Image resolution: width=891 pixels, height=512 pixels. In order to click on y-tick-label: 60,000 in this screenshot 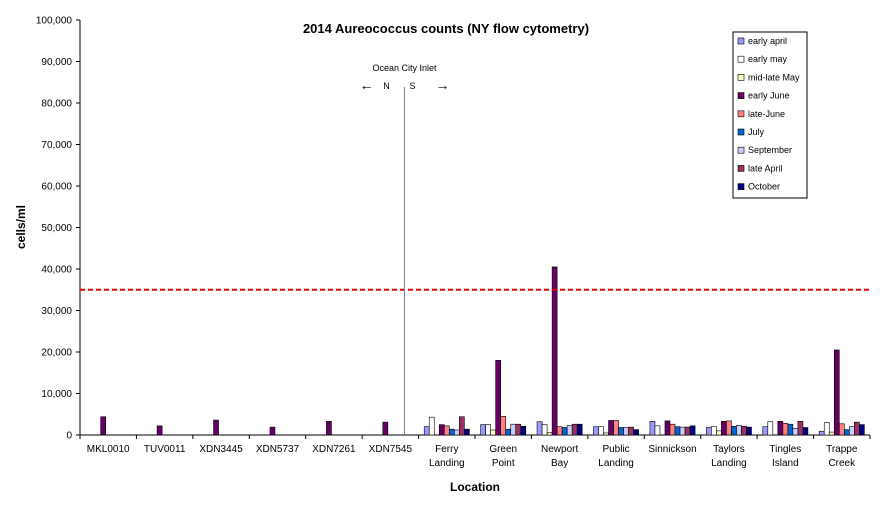, I will do `click(56, 187)`.